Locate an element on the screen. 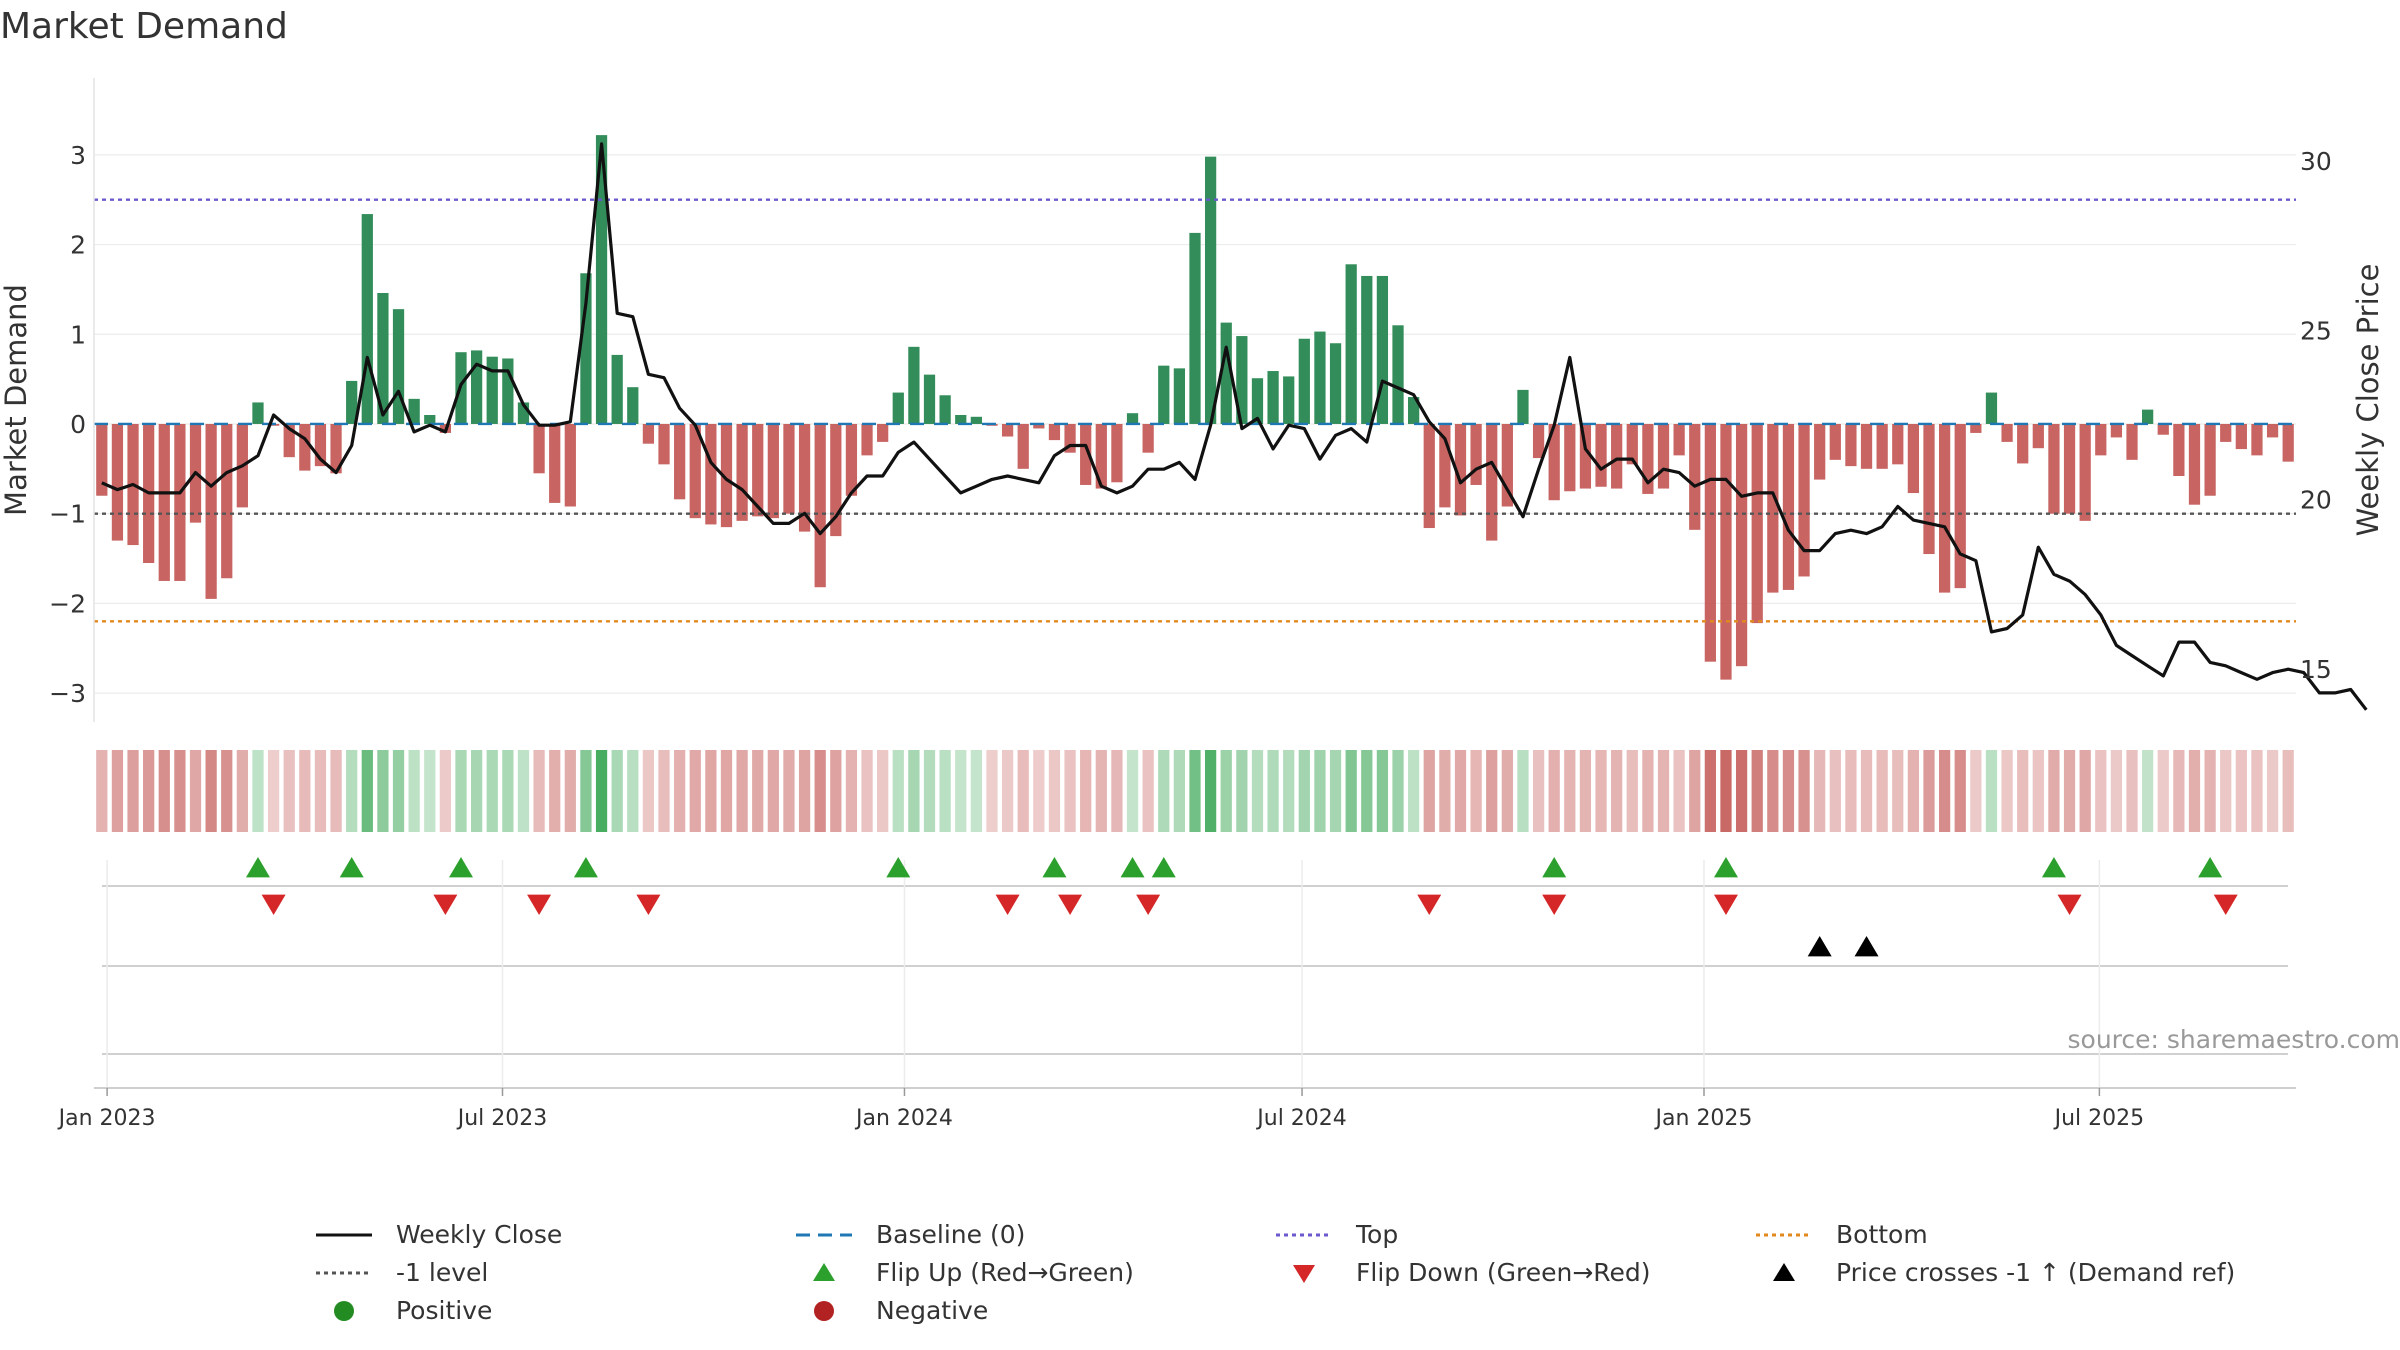 The image size is (2400, 1350). x-tick-label: Jul 2023 is located at coordinates (502, 1118).